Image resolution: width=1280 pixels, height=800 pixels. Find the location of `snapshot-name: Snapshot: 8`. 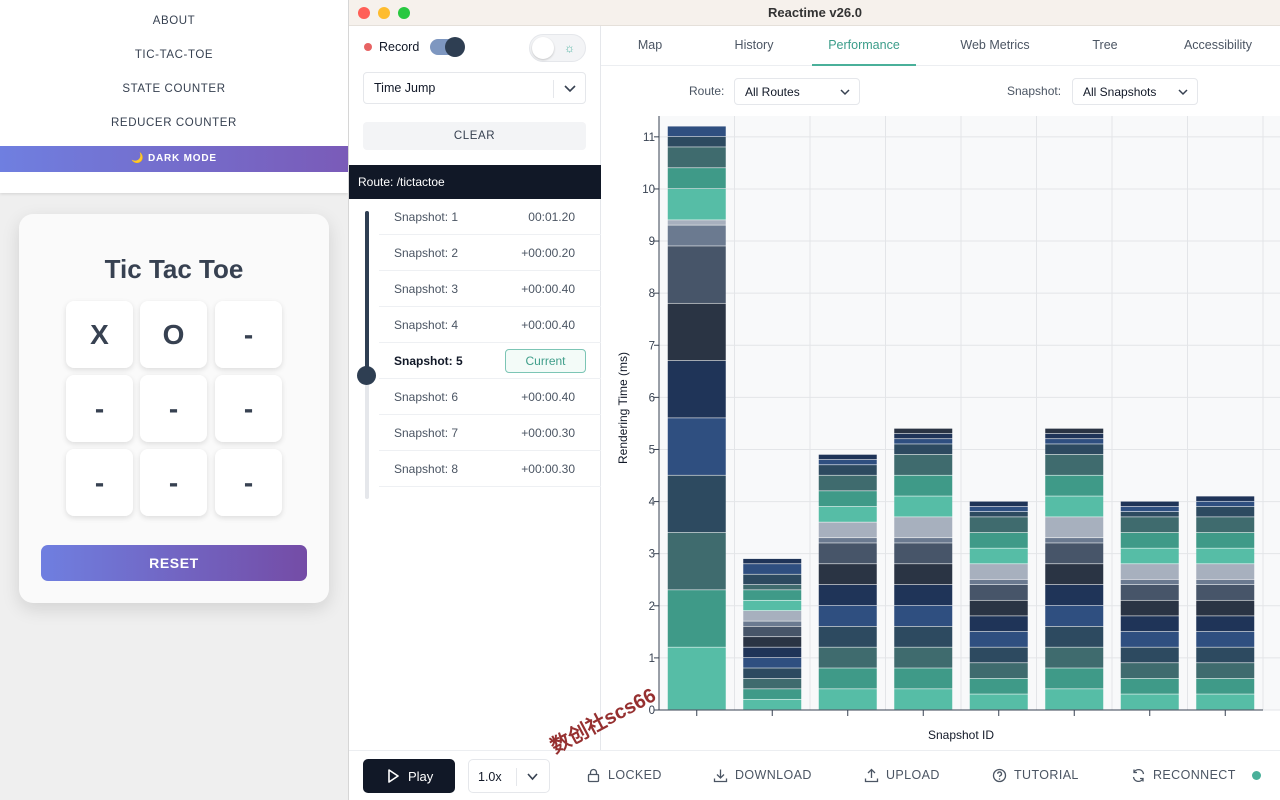

snapshot-name: Snapshot: 8 is located at coordinates (426, 469).